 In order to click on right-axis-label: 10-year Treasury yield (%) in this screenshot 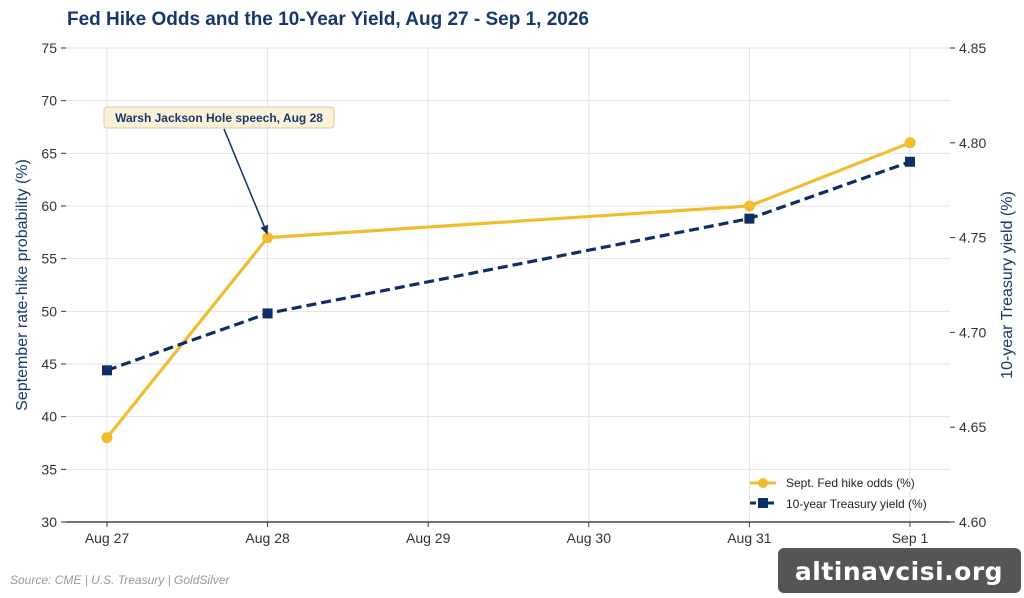, I will do `click(1007, 285)`.